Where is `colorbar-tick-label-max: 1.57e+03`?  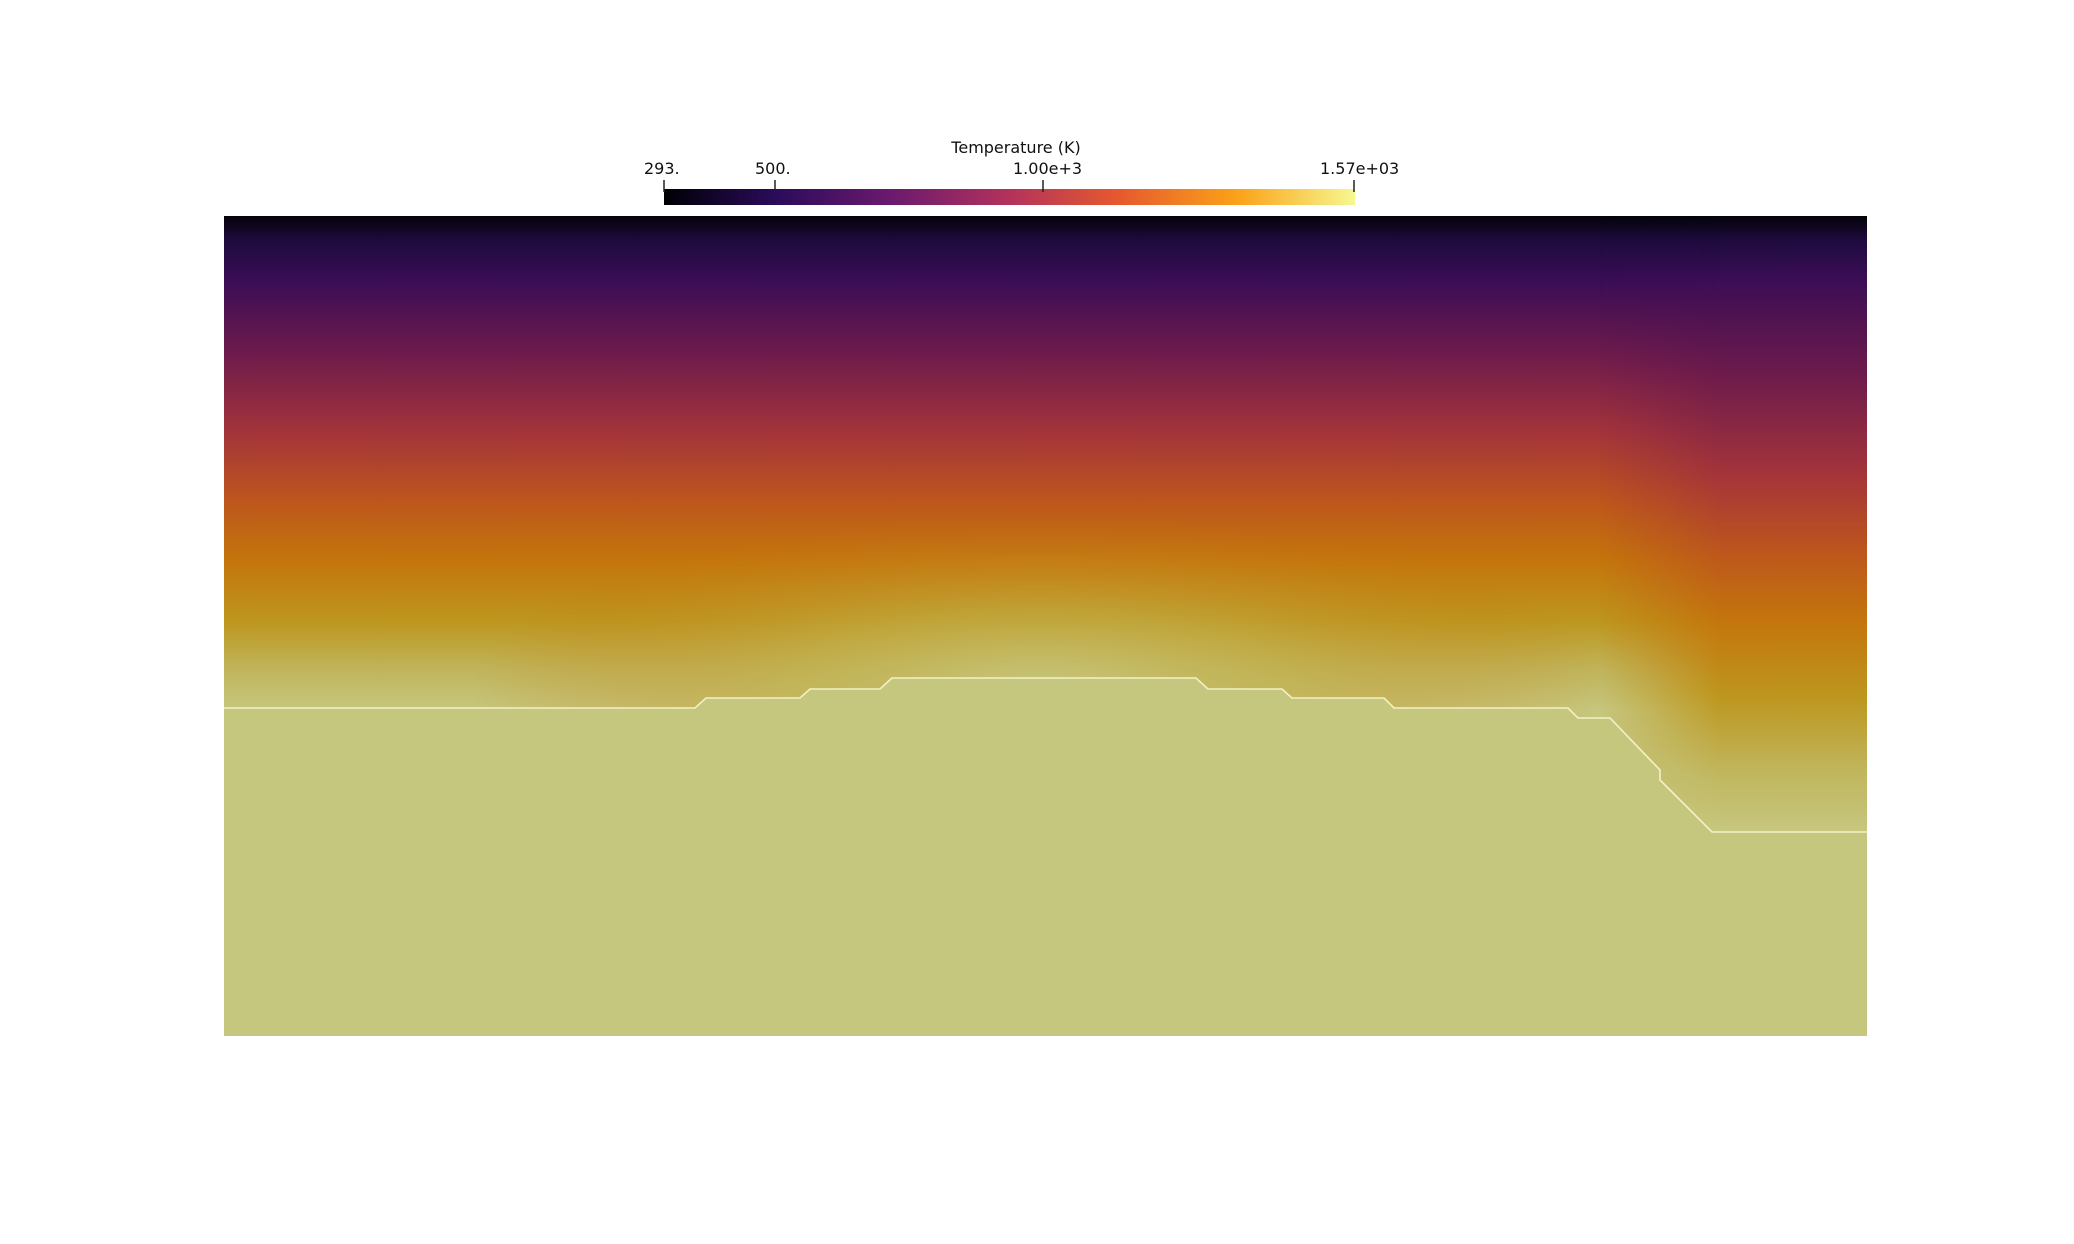 colorbar-tick-label-max: 1.57e+03 is located at coordinates (1360, 168).